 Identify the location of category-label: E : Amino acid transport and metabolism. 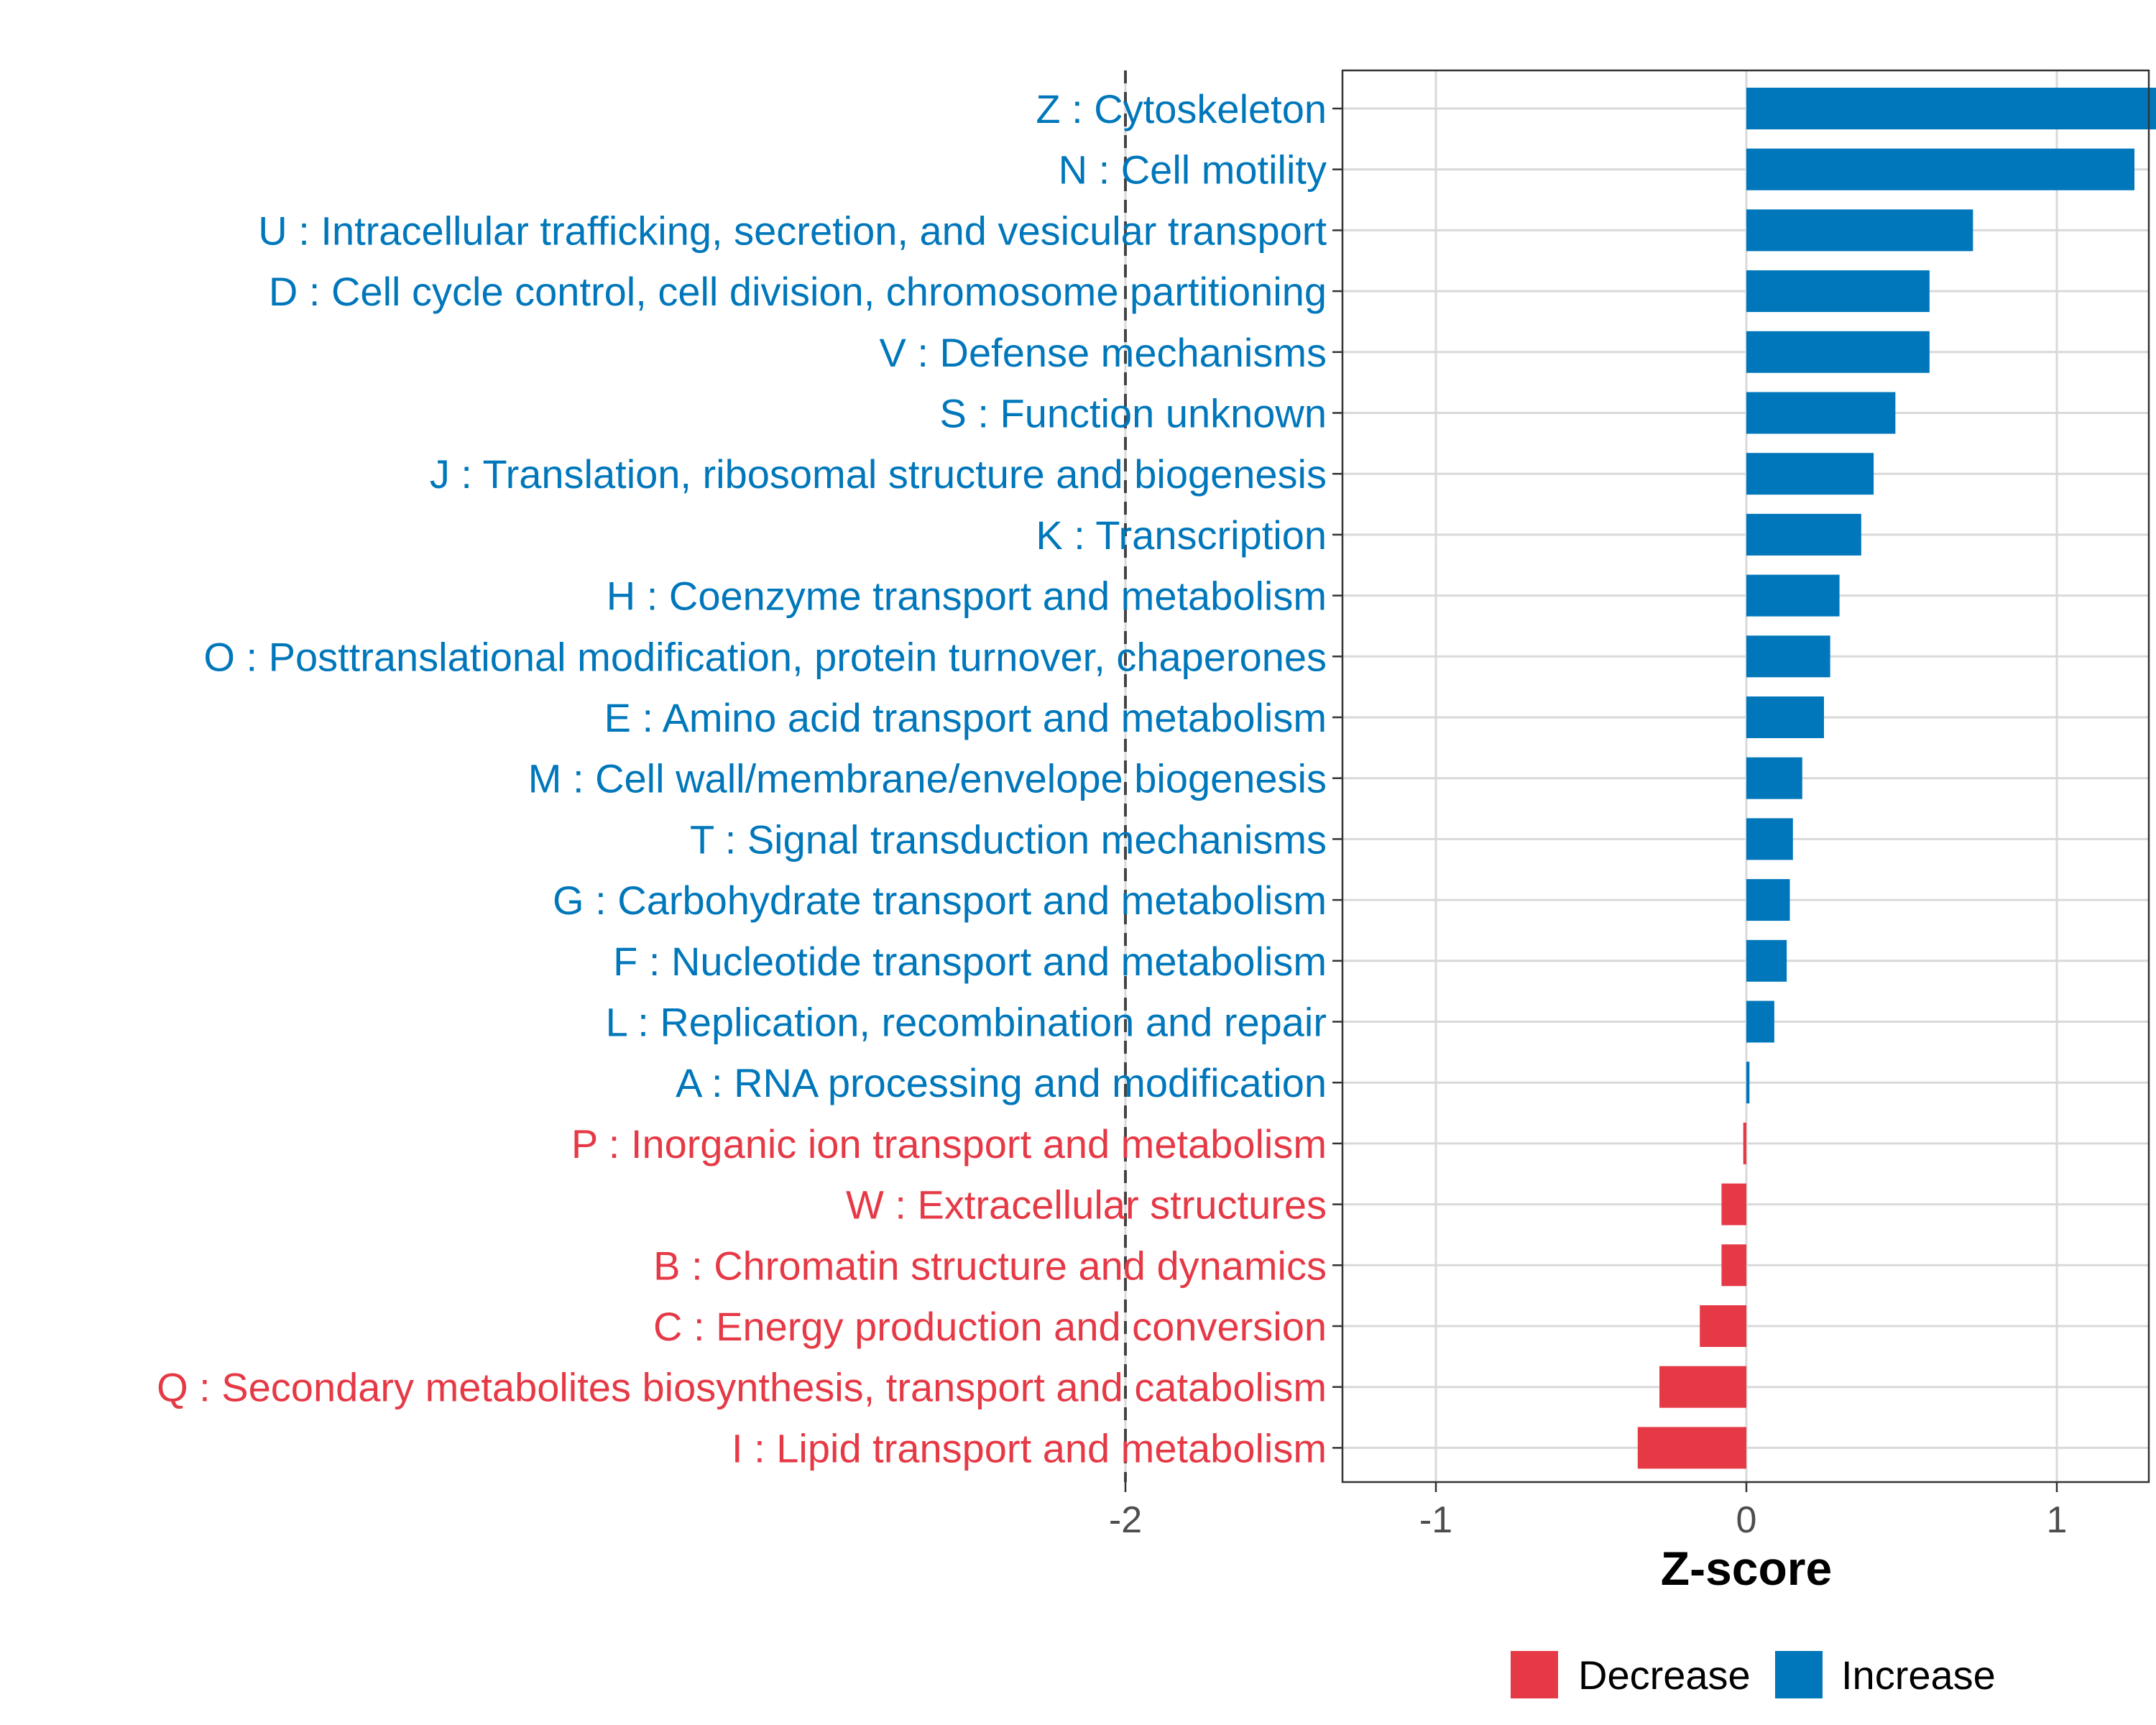
(965, 717).